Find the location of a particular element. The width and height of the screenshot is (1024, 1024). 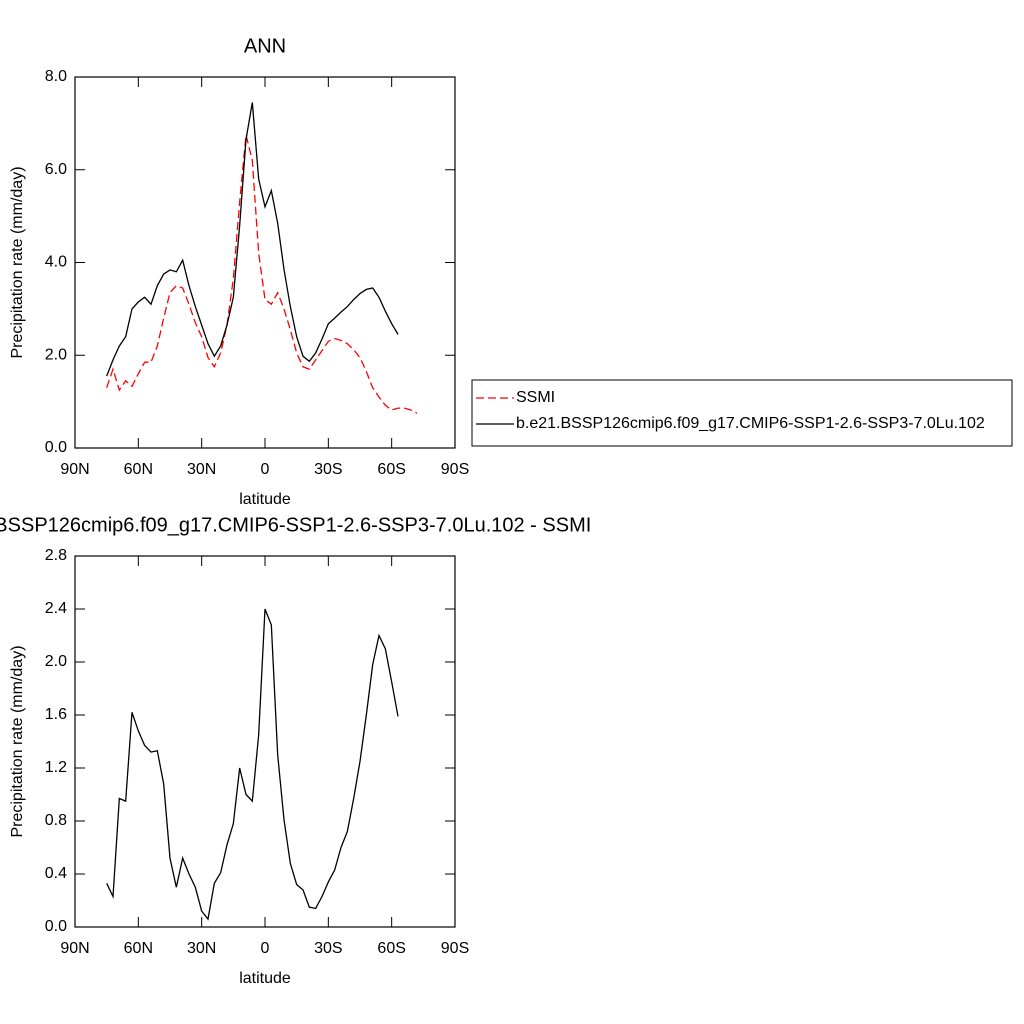

y-tick-label: 4.0 is located at coordinates (56, 262).